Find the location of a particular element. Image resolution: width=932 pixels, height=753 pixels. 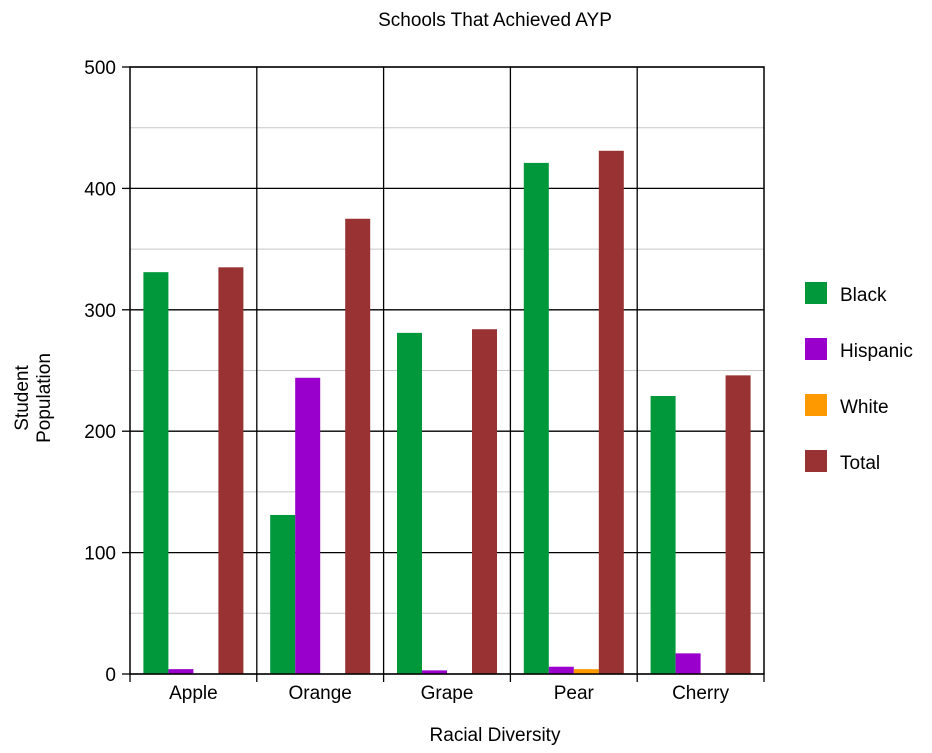

x-tick-label: Cherry is located at coordinates (701, 693).